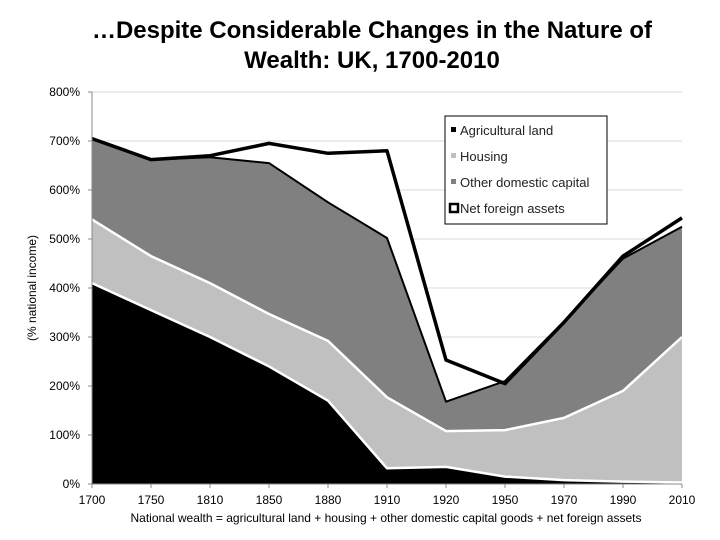 This screenshot has width=720, height=540. What do you see at coordinates (372, 60) in the screenshot?
I see `chart-title-line-2: Wealth: UK, 1700-2010` at bounding box center [372, 60].